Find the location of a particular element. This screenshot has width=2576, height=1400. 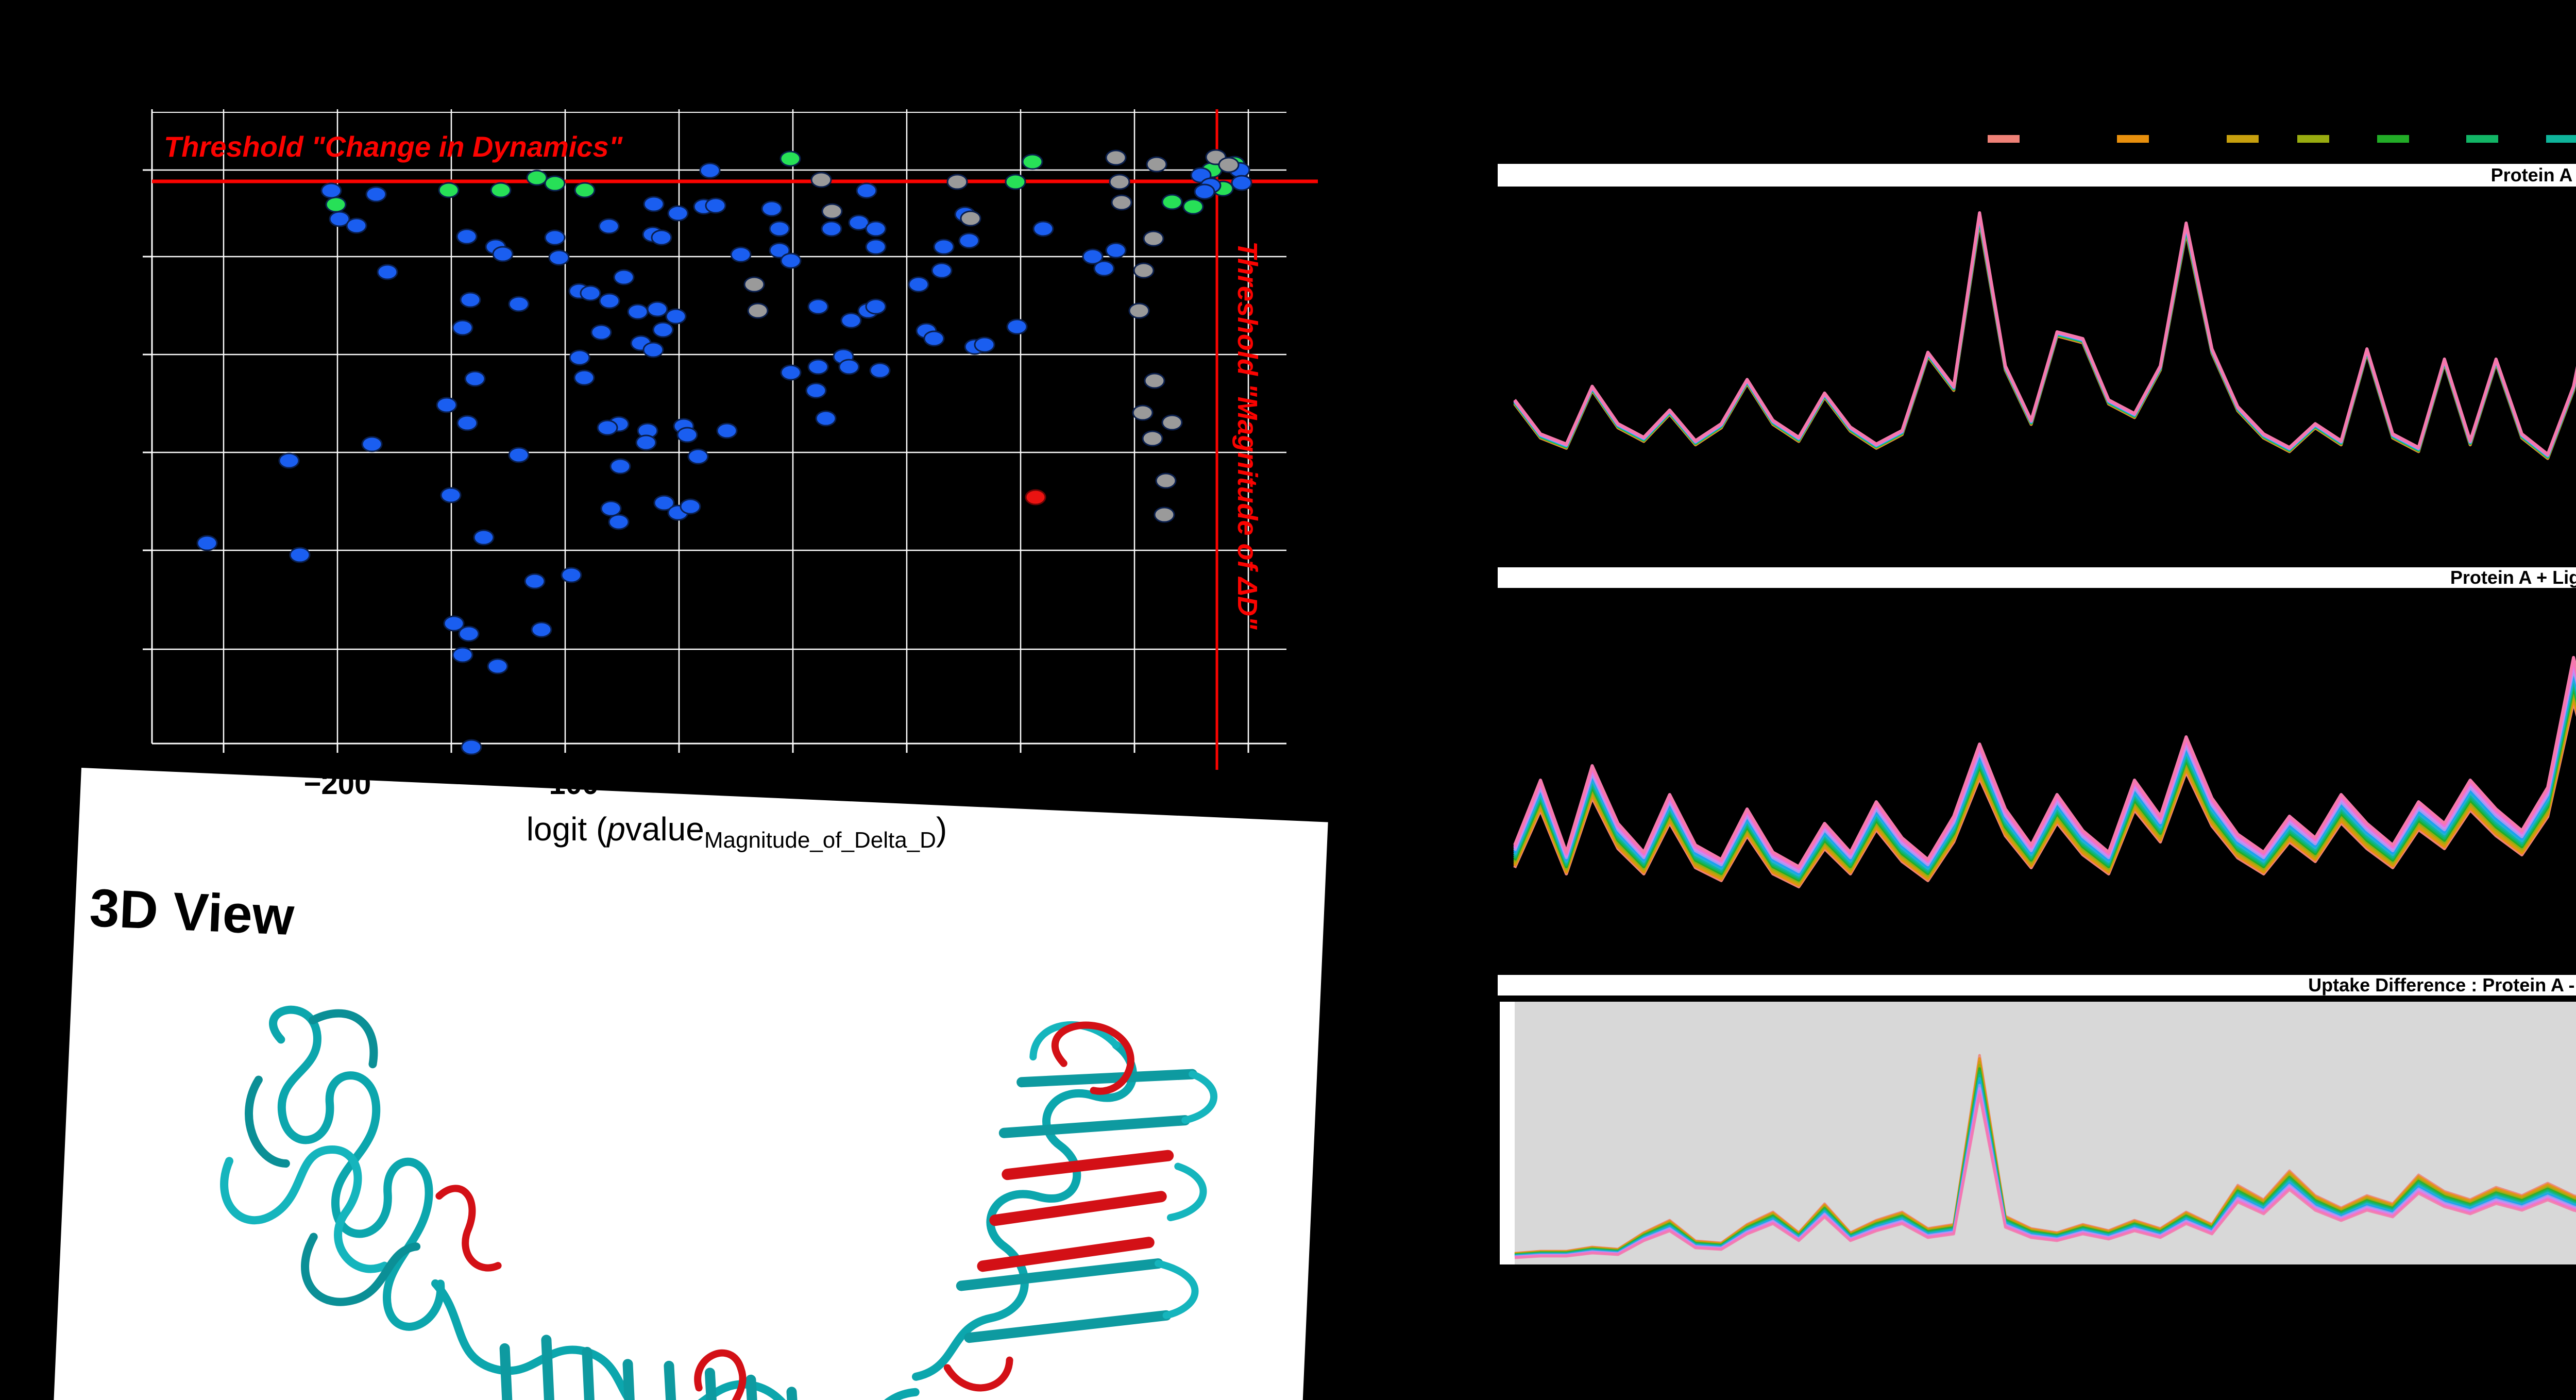

x-axis-label-main: value is located at coordinates (664, 829).